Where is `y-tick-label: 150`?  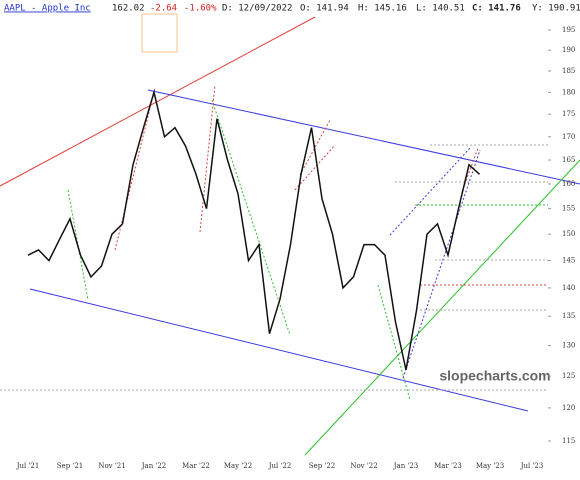 y-tick-label: 150 is located at coordinates (568, 234).